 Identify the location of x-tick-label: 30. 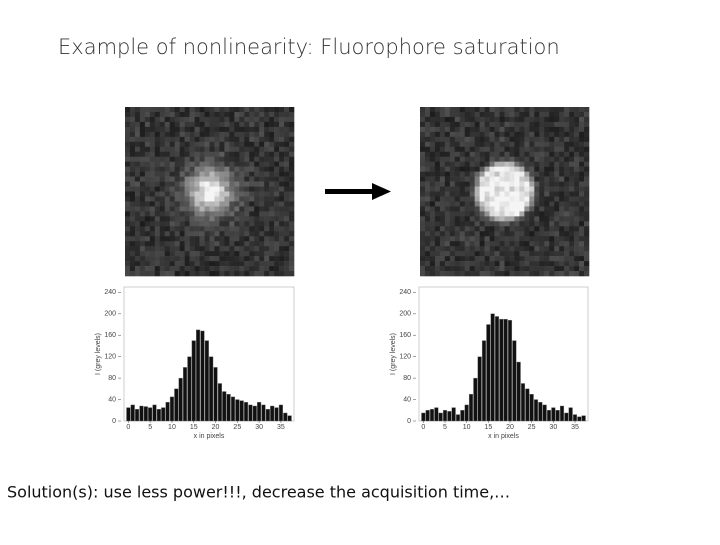
(553, 427).